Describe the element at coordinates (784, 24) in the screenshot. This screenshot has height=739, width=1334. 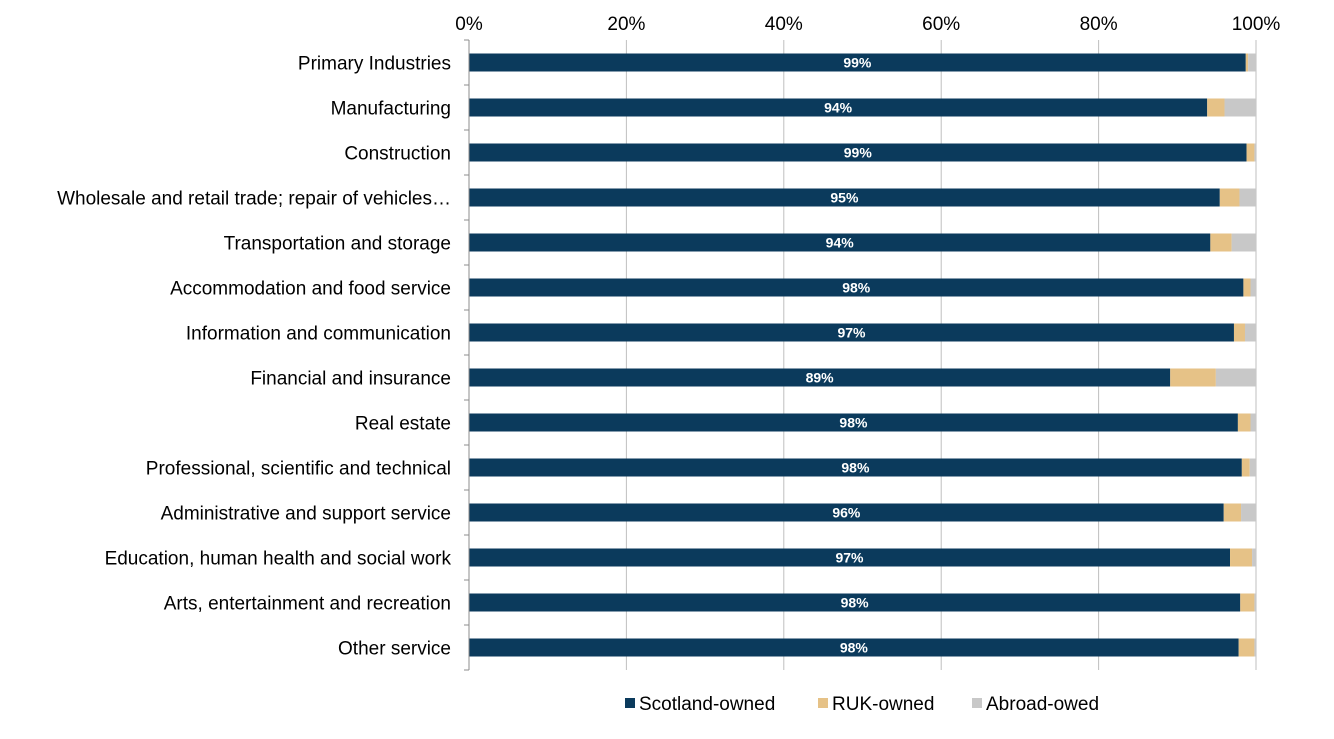
I see `x-tick-label: 40%` at that location.